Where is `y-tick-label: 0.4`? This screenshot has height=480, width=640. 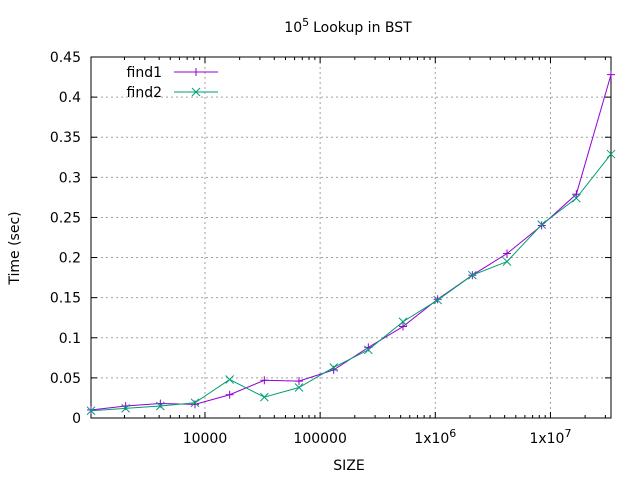
y-tick-label: 0.4 is located at coordinates (70, 98).